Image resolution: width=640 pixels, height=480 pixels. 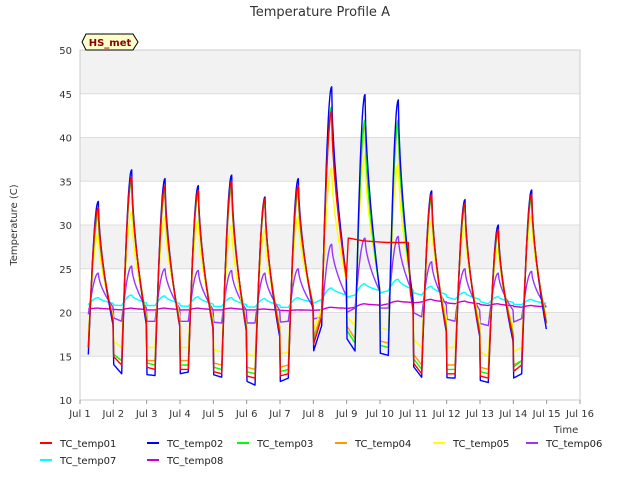 I want to click on legend-label-tc_temp03: TC_temp03, so click(x=284, y=444).